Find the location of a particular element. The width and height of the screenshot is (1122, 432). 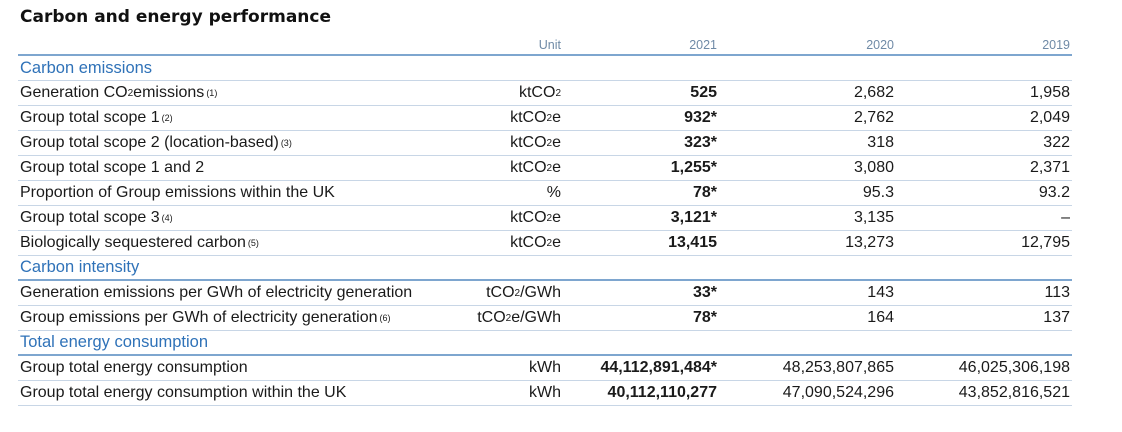

header-unit: Unit is located at coordinates (549, 45).